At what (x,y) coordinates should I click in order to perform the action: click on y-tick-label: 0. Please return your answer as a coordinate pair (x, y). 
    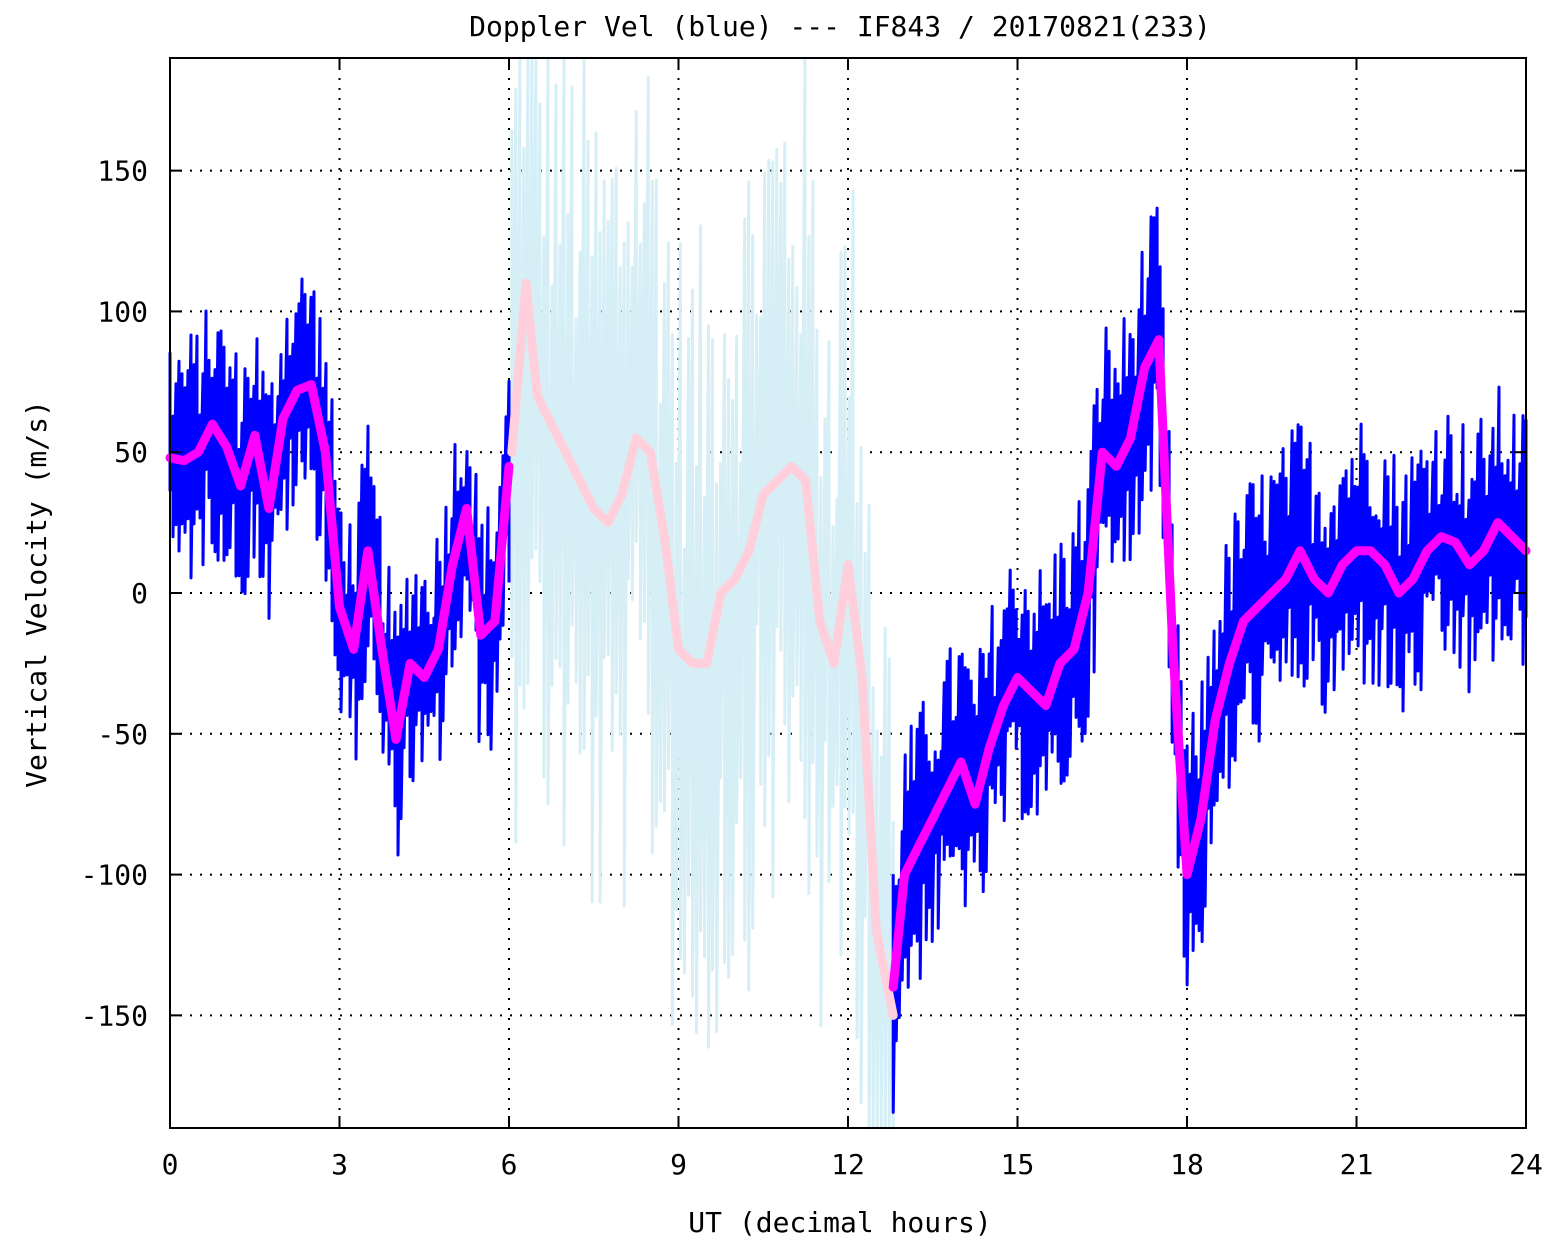
    Looking at the image, I should click on (139, 593).